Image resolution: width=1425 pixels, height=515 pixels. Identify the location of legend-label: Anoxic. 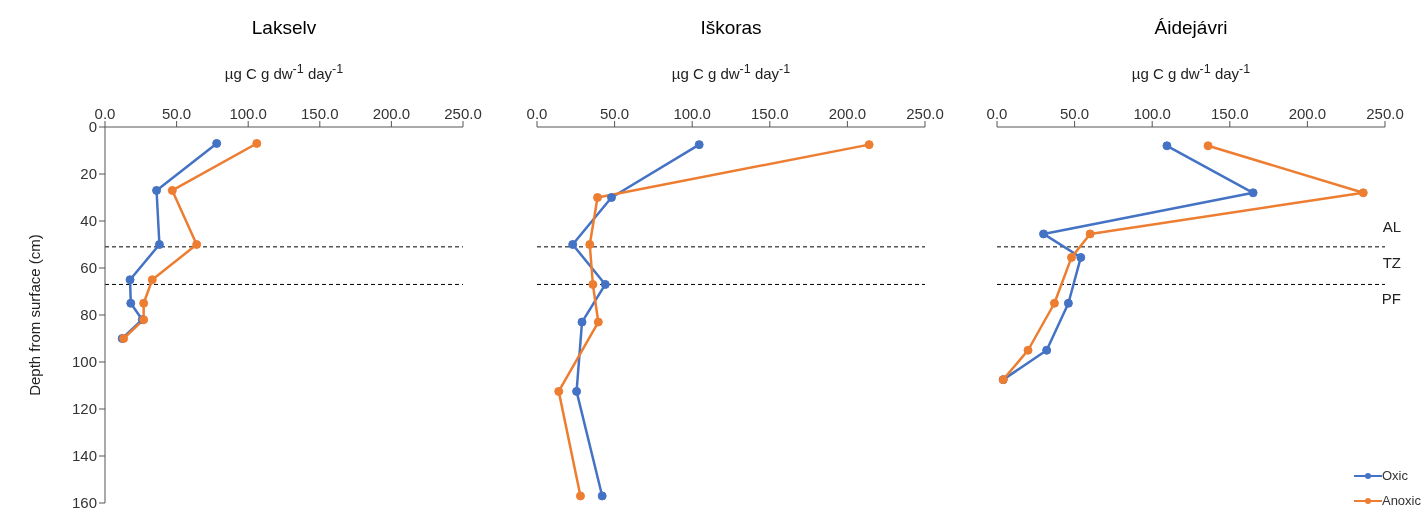
(1401, 500).